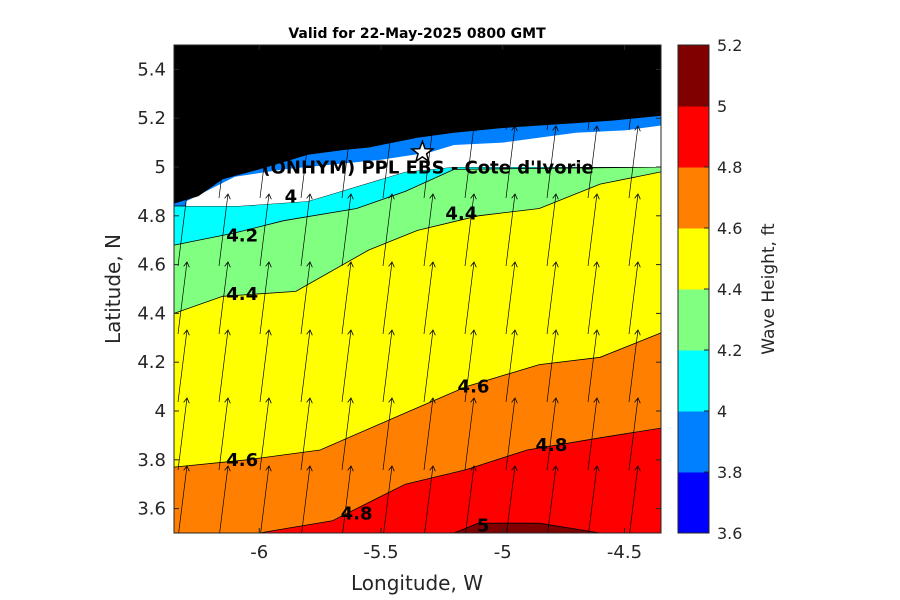 Image resolution: width=900 pixels, height=600 pixels. I want to click on y-tick-label: 3.6, so click(151, 509).